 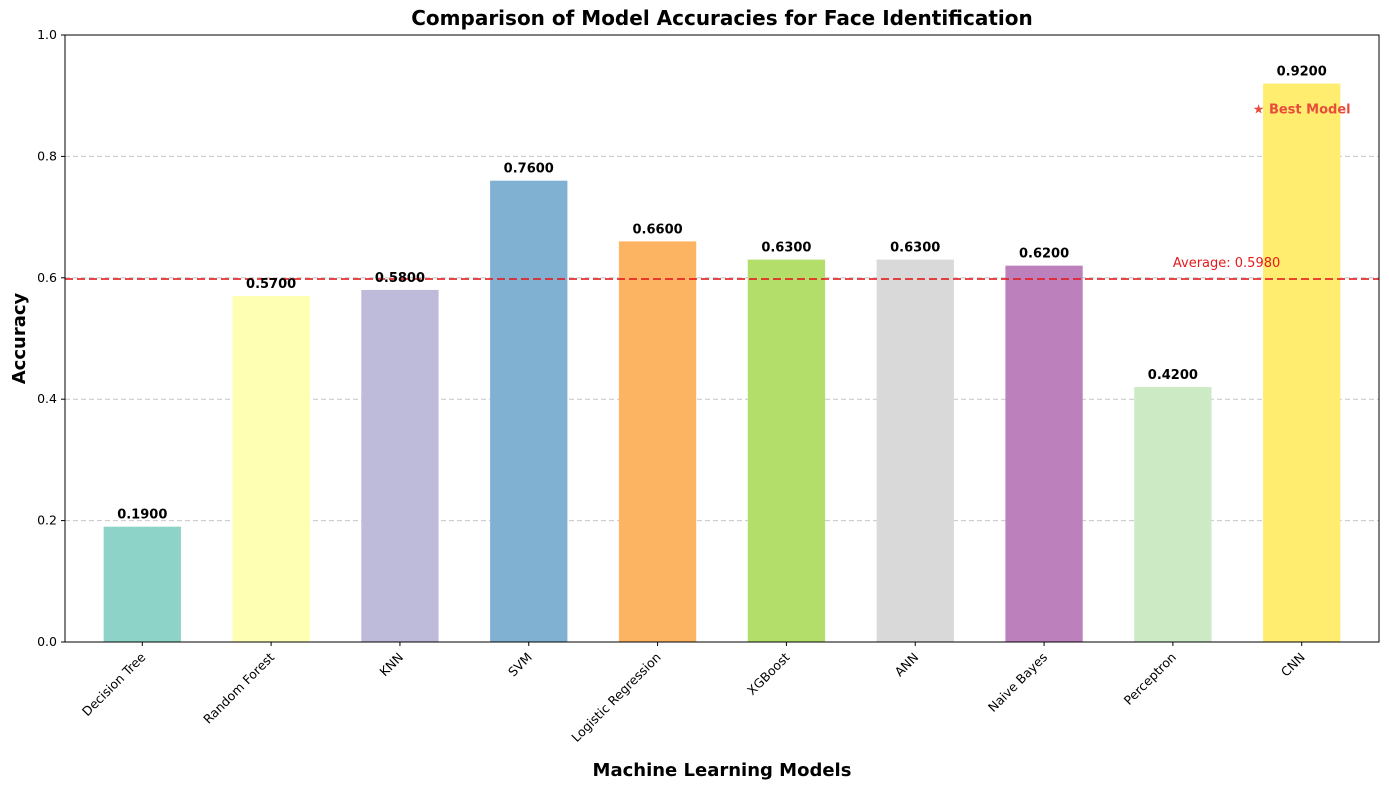 What do you see at coordinates (47, 398) in the screenshot?
I see `y-tick-label: 0.4` at bounding box center [47, 398].